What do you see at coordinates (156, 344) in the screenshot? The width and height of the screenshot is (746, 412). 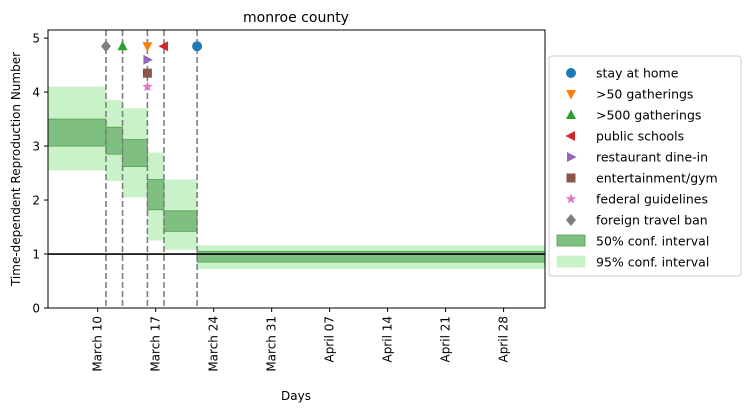 I see `x-tick-label: March 17` at bounding box center [156, 344].